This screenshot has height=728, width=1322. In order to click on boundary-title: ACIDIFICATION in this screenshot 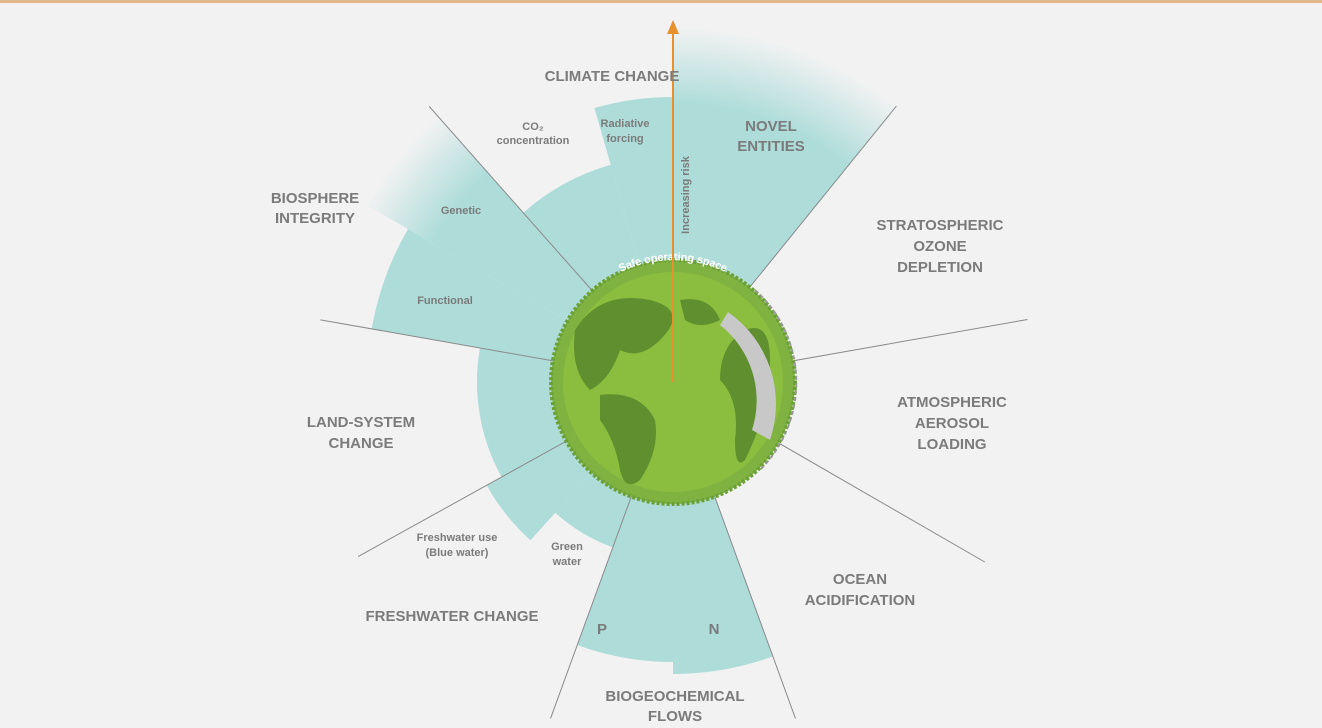, I will do `click(860, 600)`.